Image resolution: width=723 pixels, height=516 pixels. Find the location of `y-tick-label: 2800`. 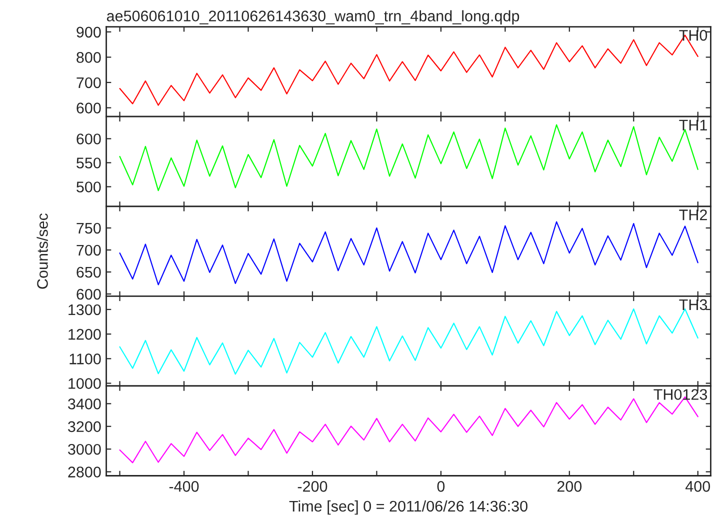

y-tick-label: 2800 is located at coordinates (84, 472).